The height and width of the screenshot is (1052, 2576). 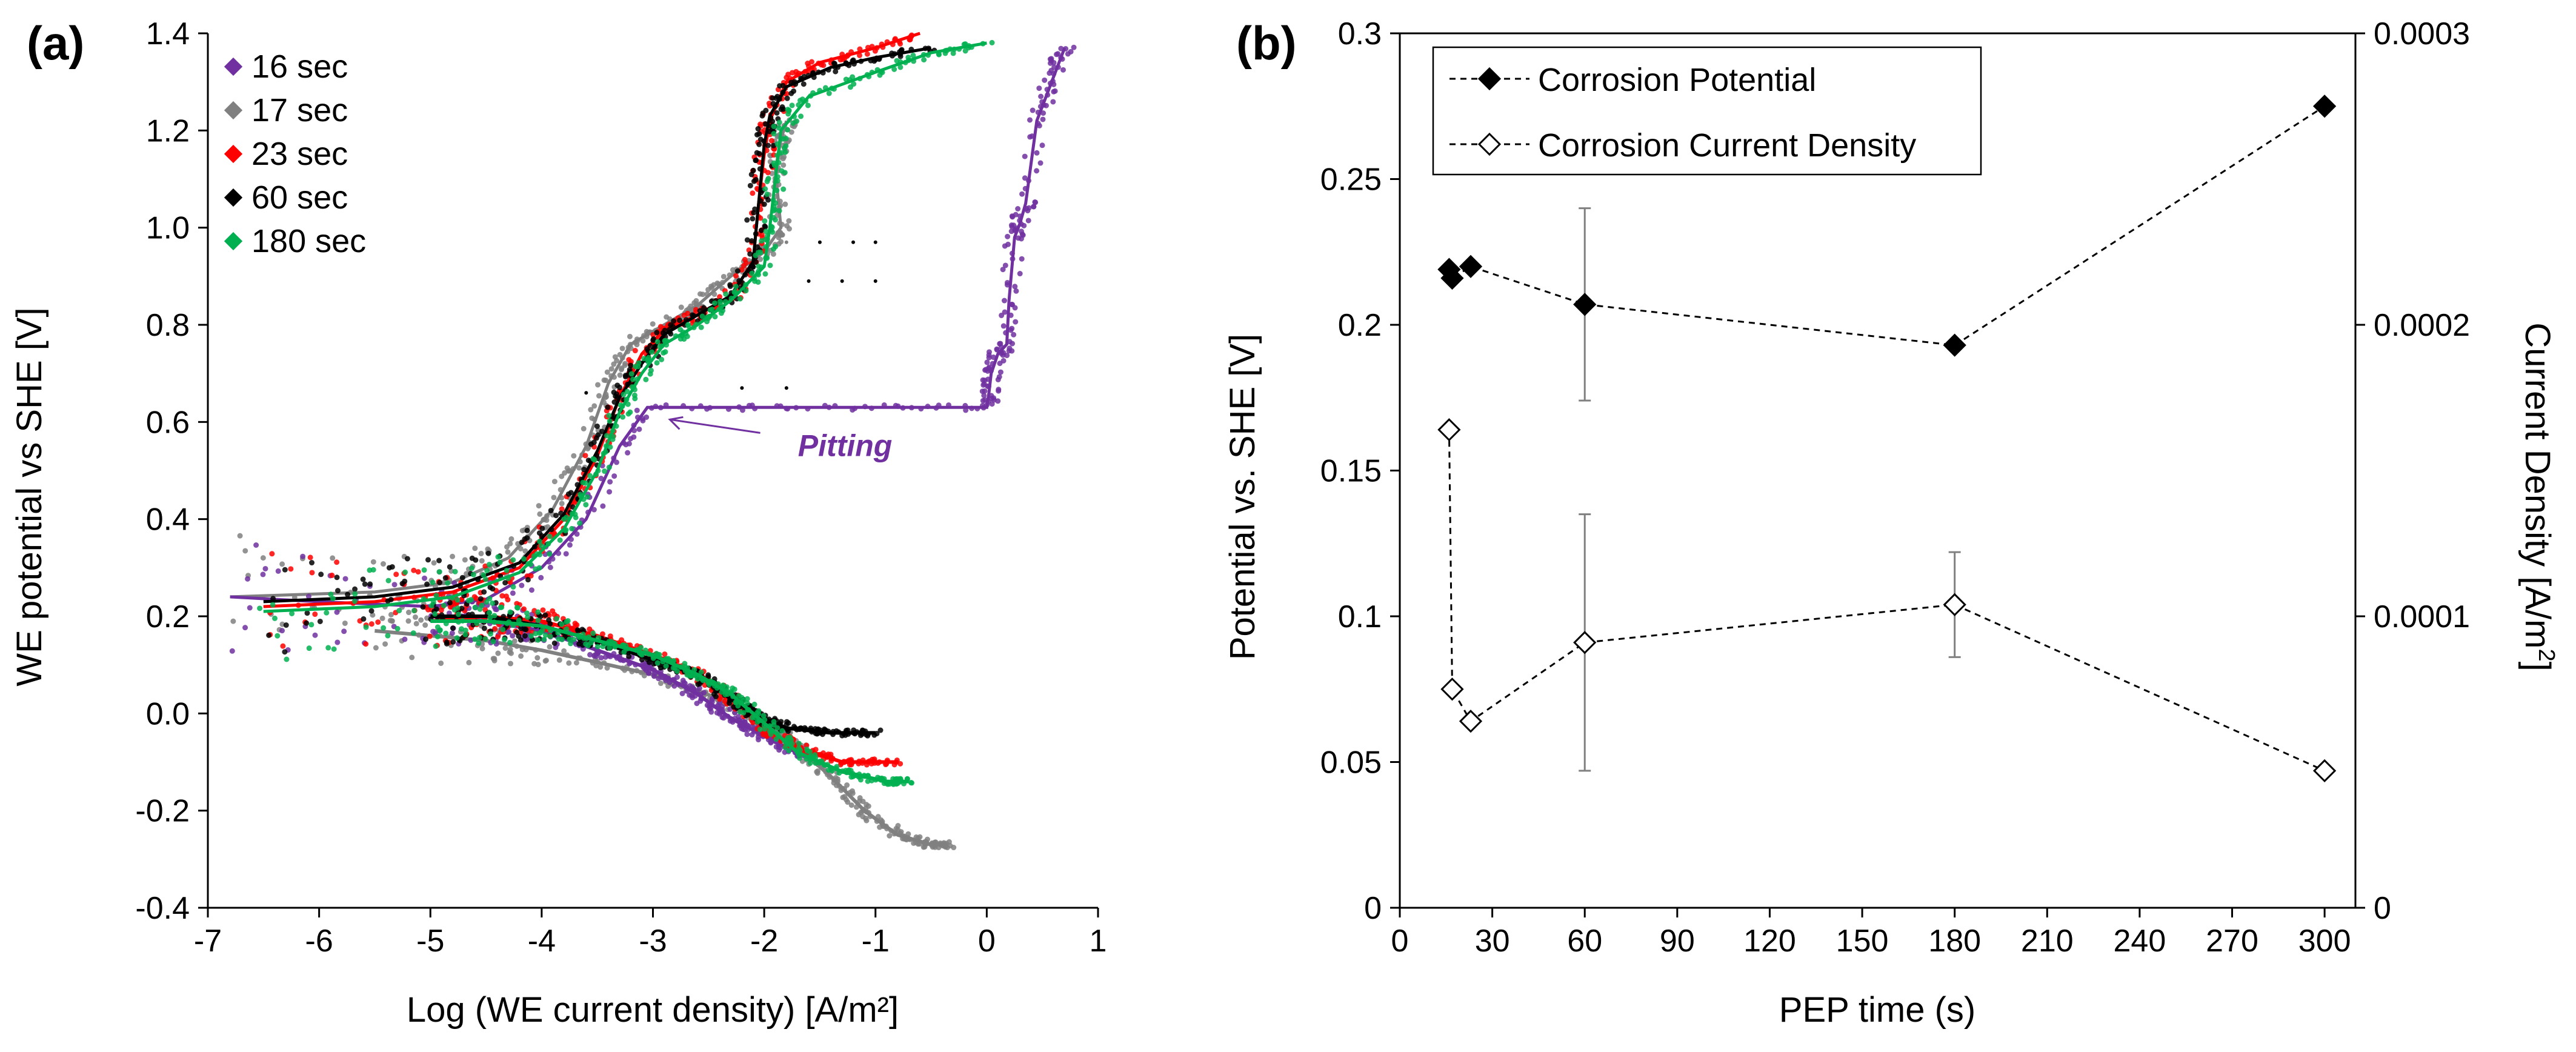 I want to click on panel-a-legend: 16 sec 17 sec 23 sec 60 sec 180 sec, so click(x=295, y=153).